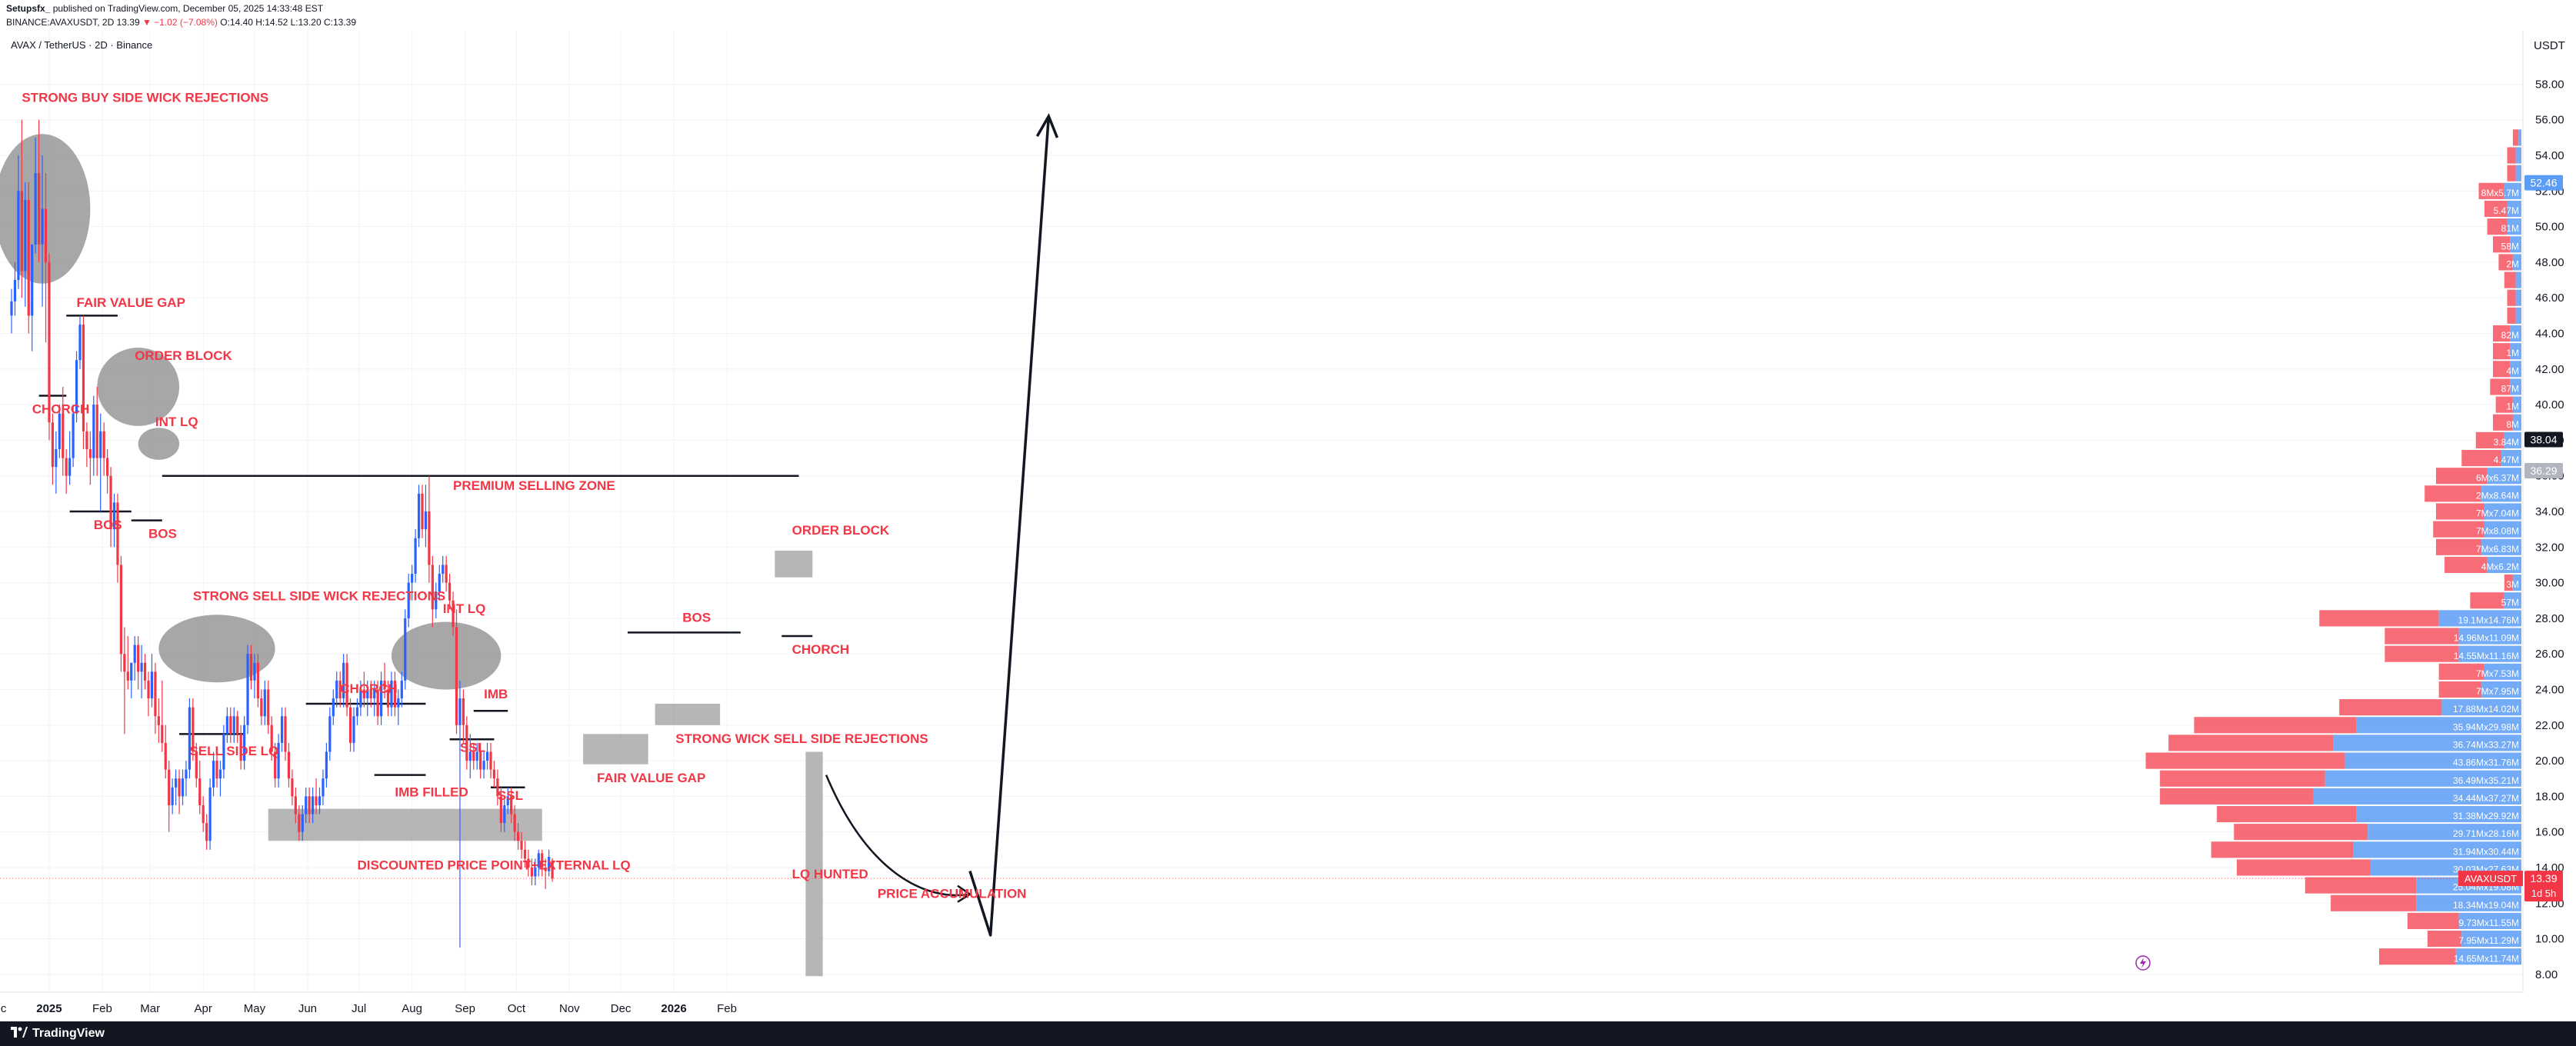  I want to click on accumulation-arrowhead, so click(964, 894).